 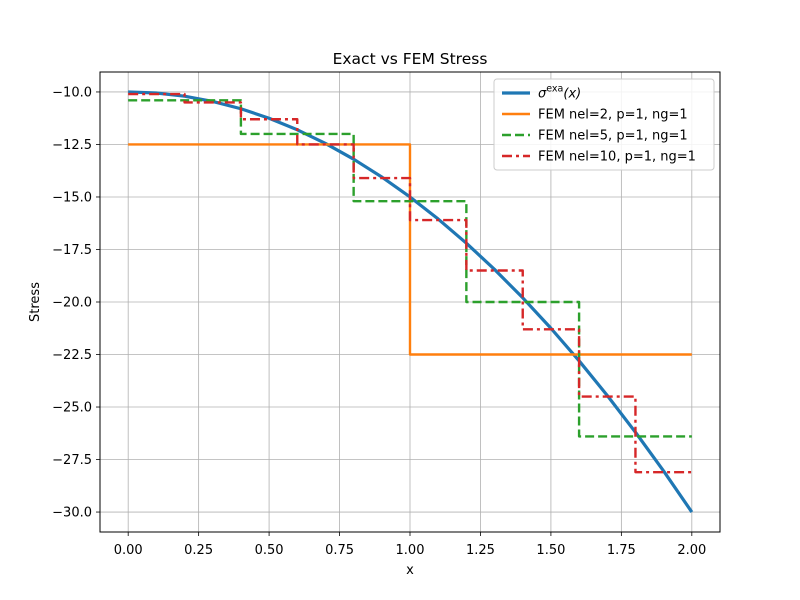 I want to click on legend-box, so click(x=604, y=124).